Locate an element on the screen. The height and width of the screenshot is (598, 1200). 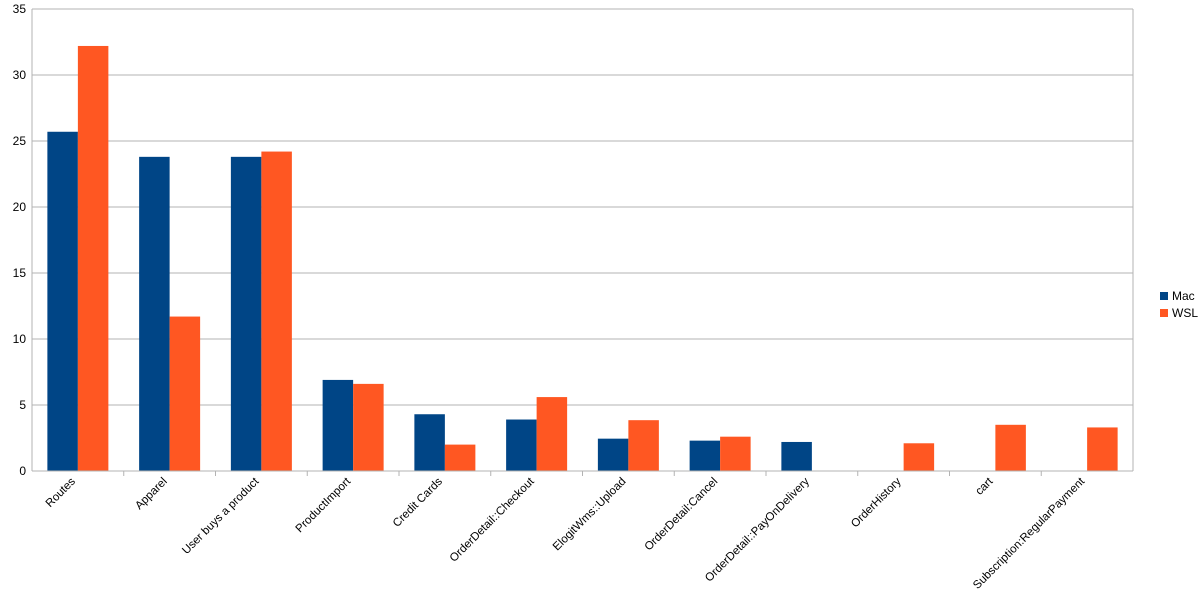
legend-swatch-mac is located at coordinates (1164, 296).